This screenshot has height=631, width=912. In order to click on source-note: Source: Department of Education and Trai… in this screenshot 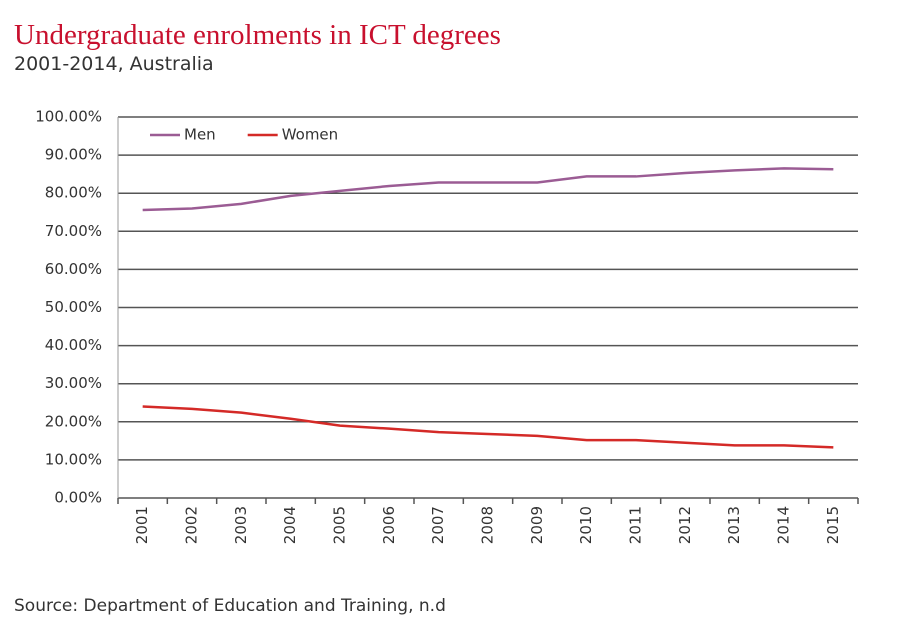, I will do `click(230, 606)`.